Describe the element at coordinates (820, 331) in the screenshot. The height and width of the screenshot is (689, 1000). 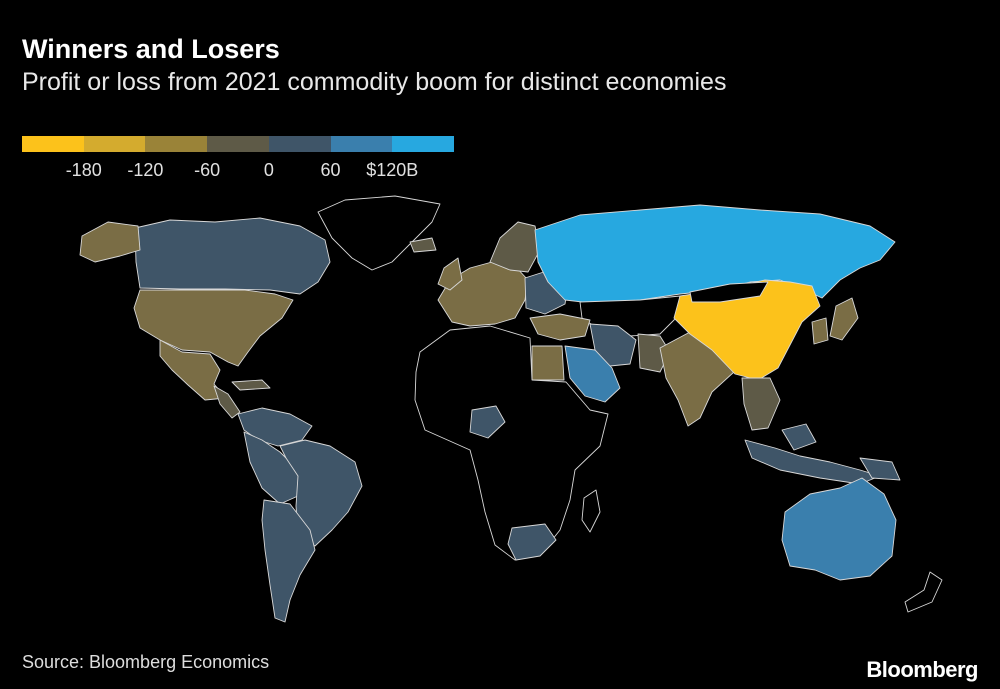
I see `region-korea` at that location.